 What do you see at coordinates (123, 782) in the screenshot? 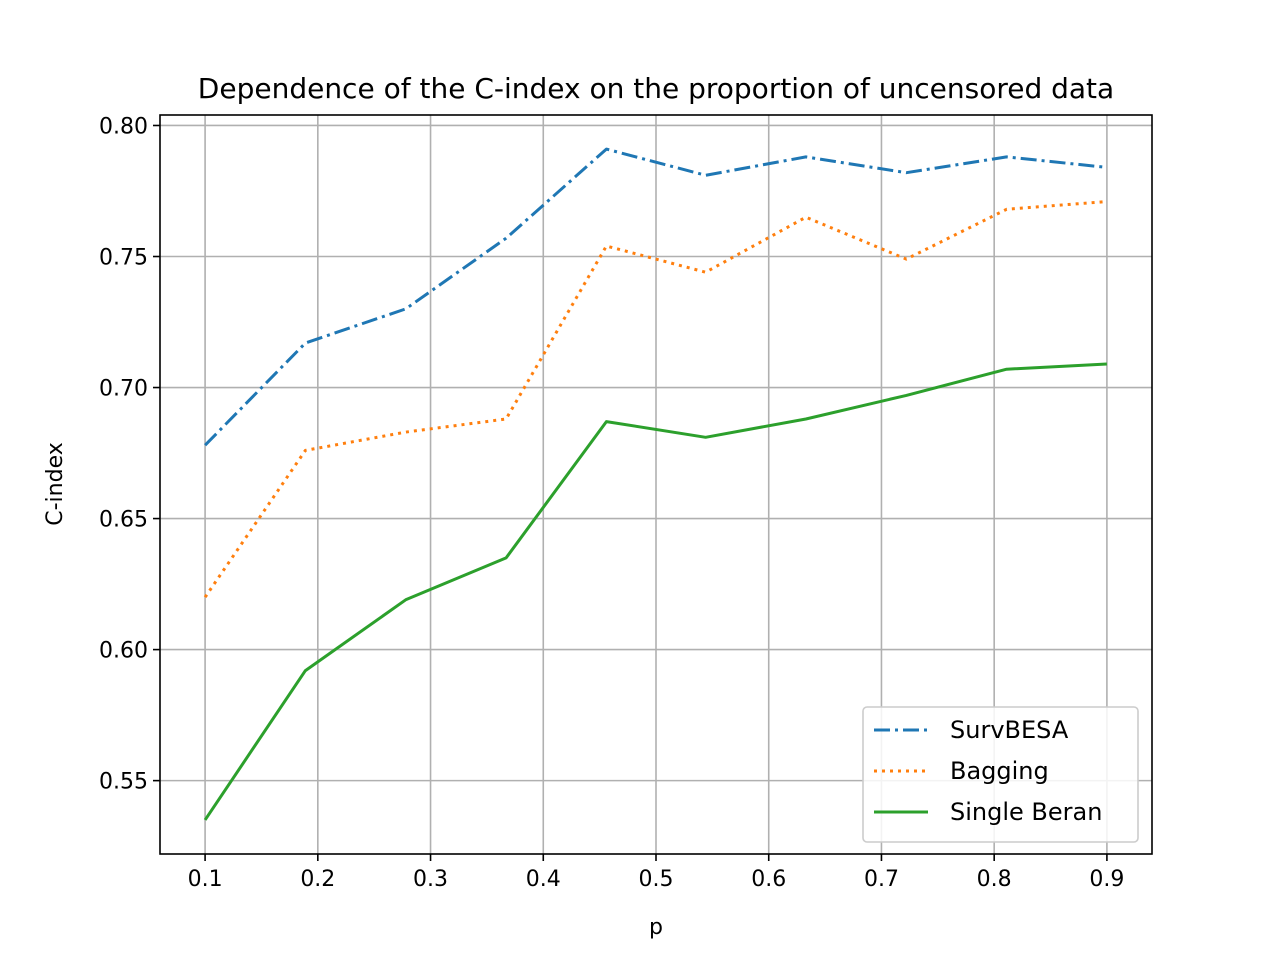
I see `y-tick-label: 0.55` at bounding box center [123, 782].